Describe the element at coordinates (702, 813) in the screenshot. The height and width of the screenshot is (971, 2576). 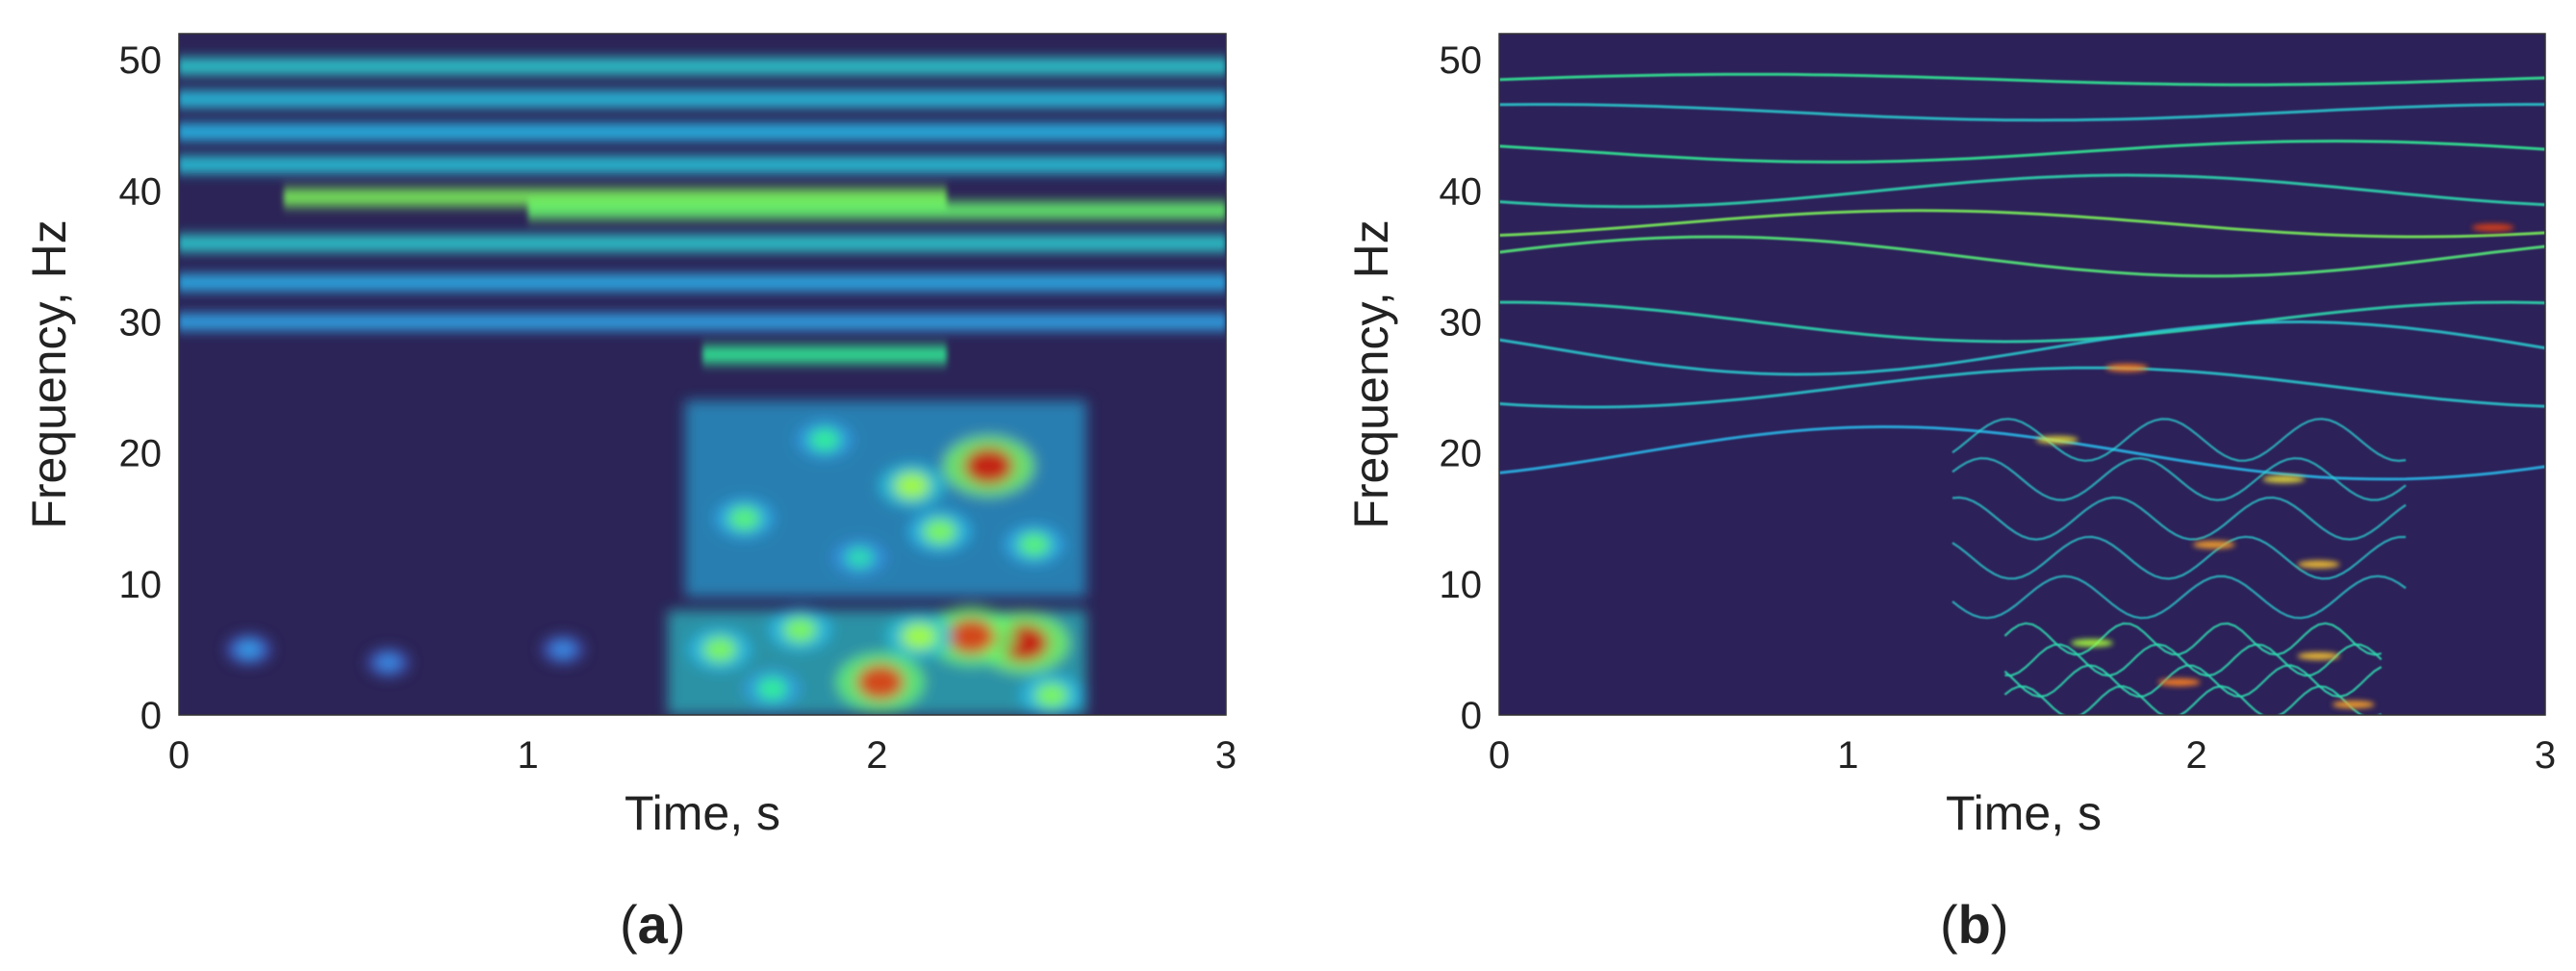
I see `x-axis-label-a: Time, s` at that location.